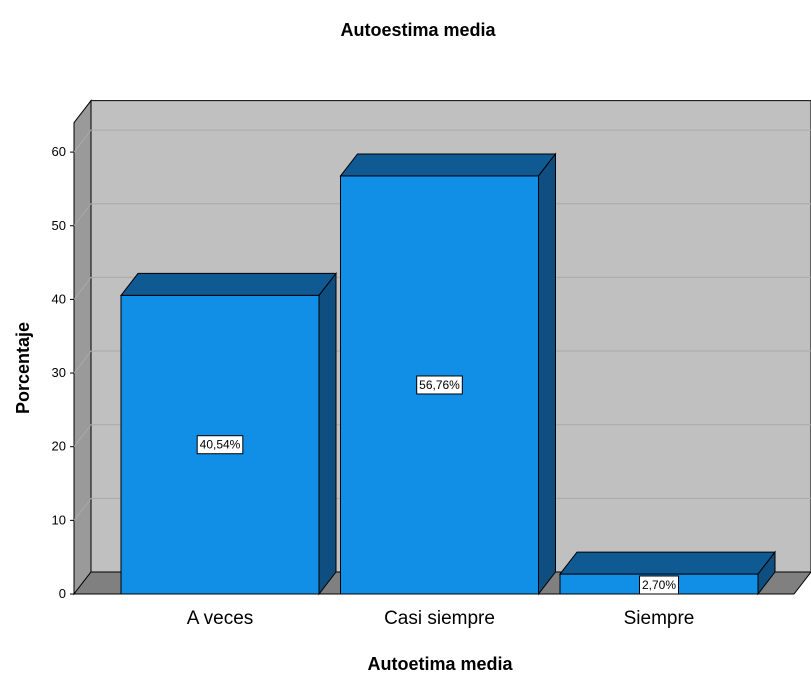 The image size is (811, 673). Describe the element at coordinates (59, 298) in the screenshot. I see `y-tick-label: 40` at that location.